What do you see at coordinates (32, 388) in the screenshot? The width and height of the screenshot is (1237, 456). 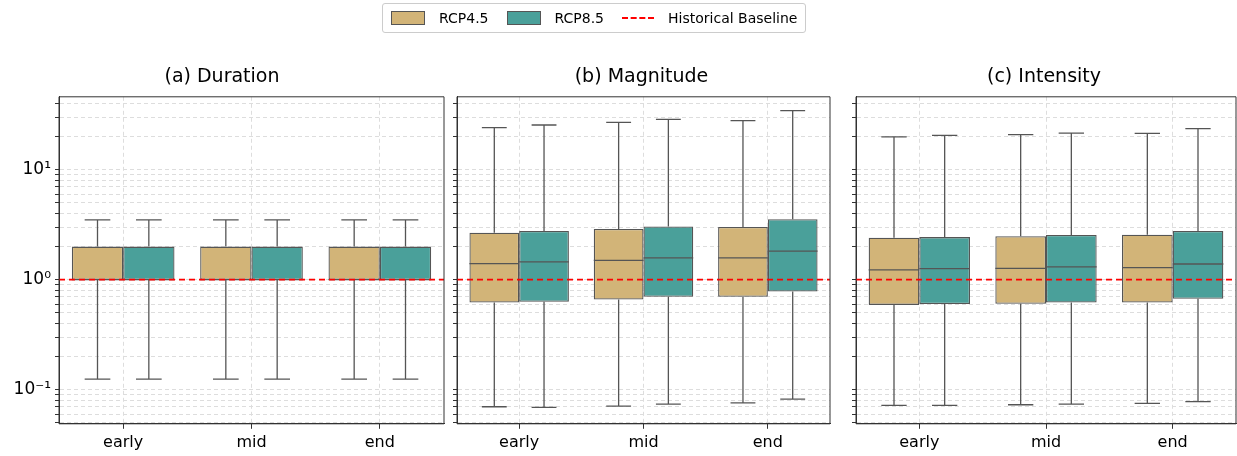 I see `y-tick-label: 10⁻¹` at bounding box center [32, 388].